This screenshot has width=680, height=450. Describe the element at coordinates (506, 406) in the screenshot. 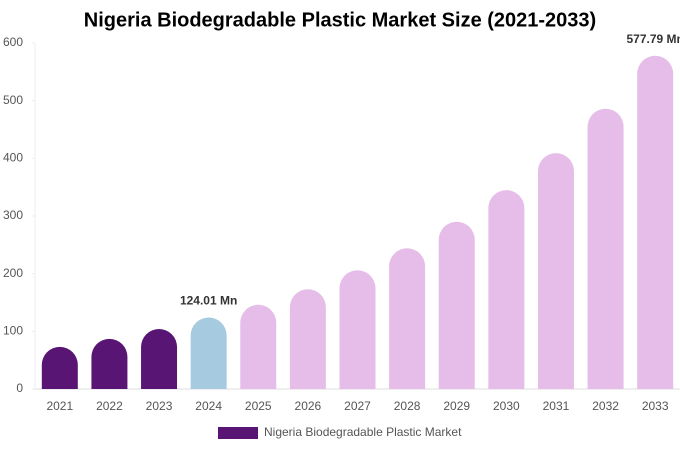

I see `x-tick-label: 2030` at that location.